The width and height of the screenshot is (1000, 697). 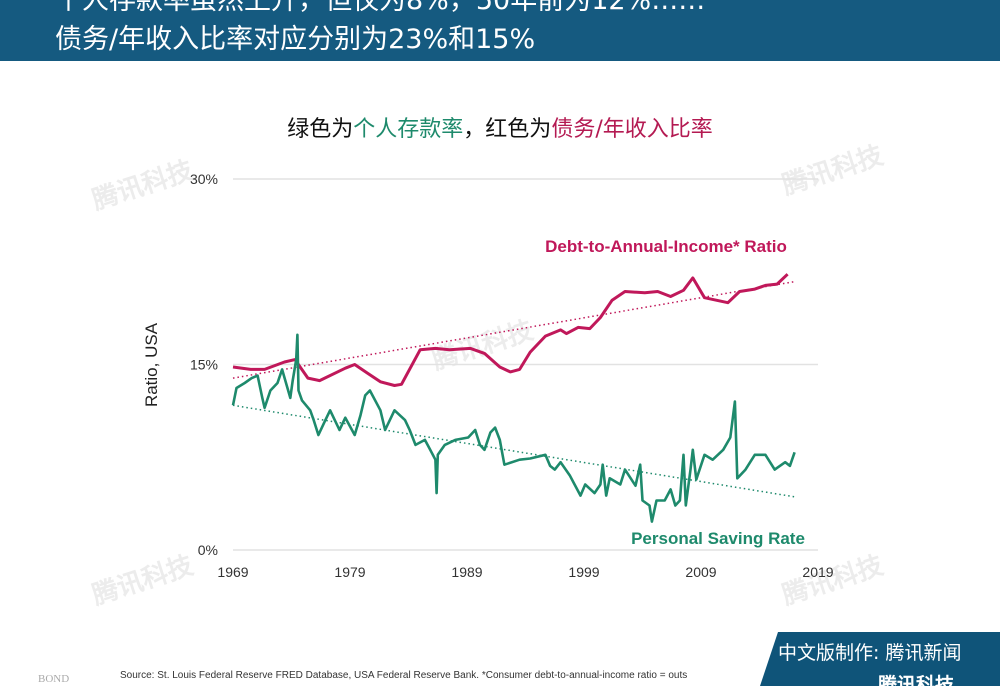 I want to click on debt-trend-line, so click(x=513, y=329).